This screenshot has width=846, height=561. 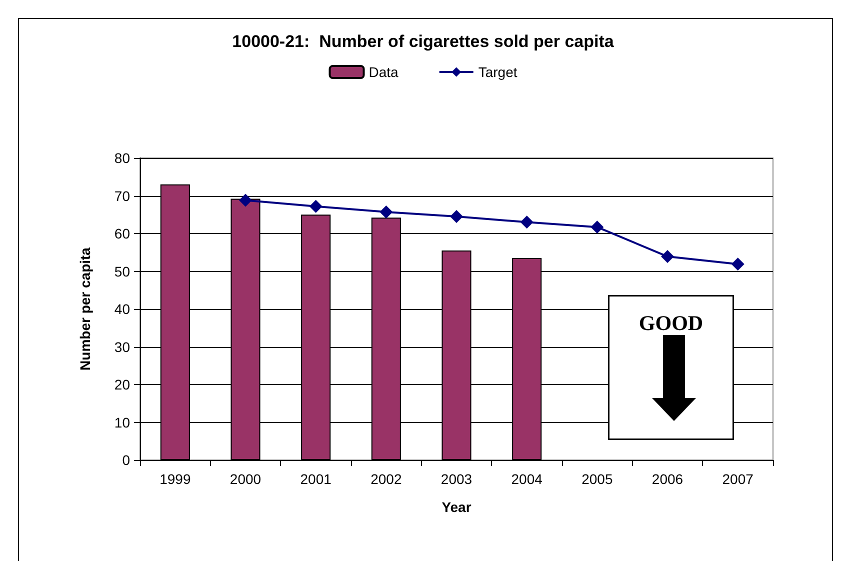 What do you see at coordinates (457, 507) in the screenshot?
I see `x-axis-title: Year` at bounding box center [457, 507].